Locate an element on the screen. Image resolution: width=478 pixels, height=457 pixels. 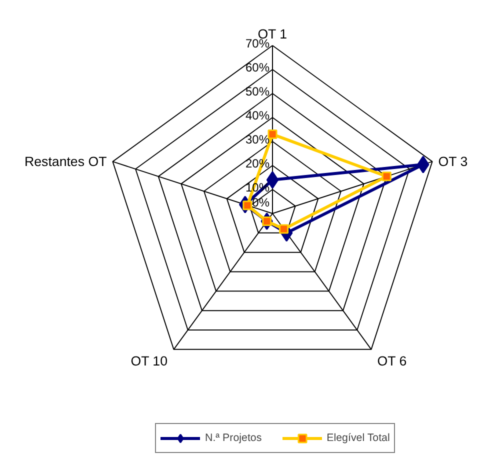
y-tick-label: 0% is located at coordinates (261, 203).